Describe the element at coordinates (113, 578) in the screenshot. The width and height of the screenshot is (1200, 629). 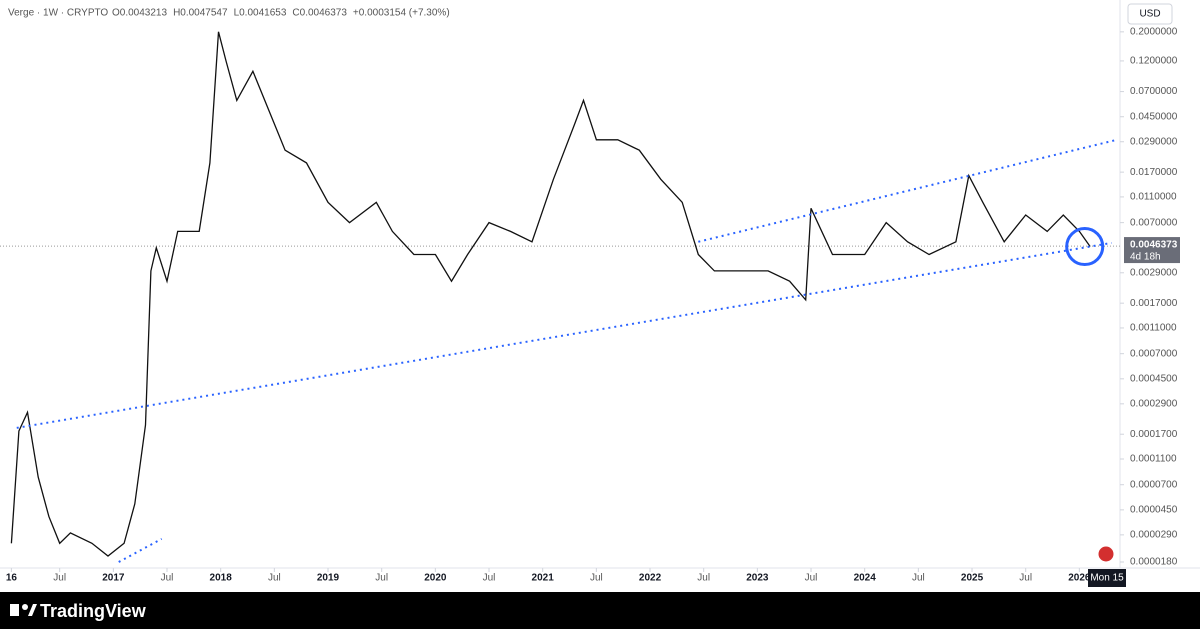
I see `x-tick-label: 2017` at that location.